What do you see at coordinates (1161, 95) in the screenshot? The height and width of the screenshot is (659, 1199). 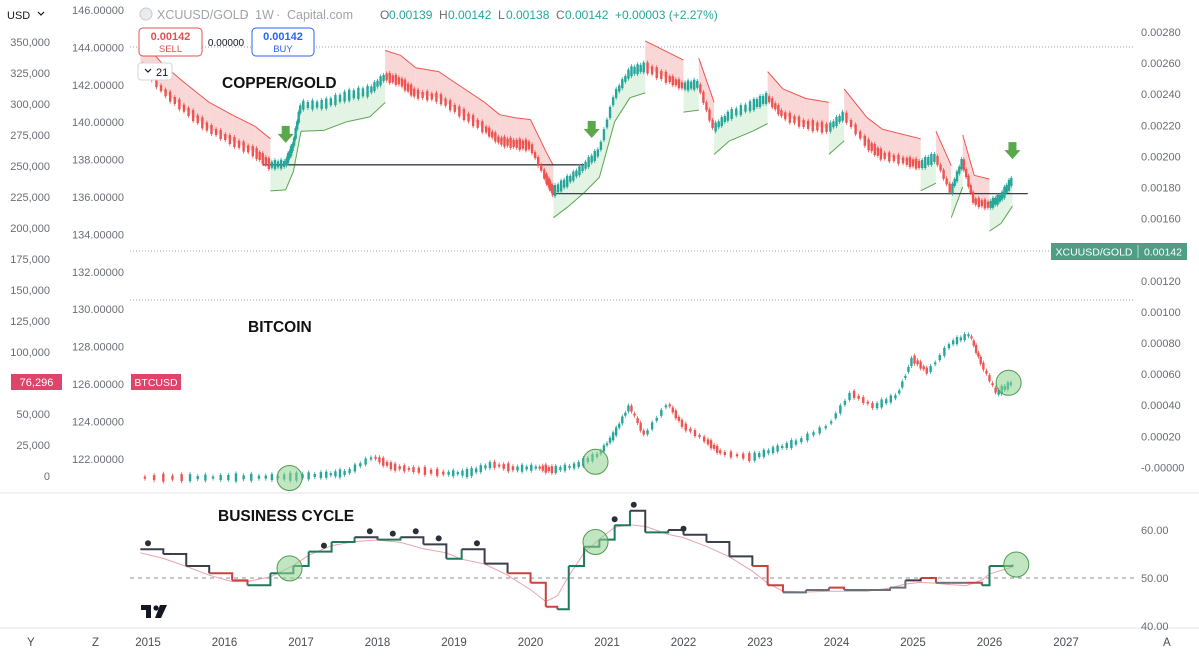 I see `right-axis-label: 0.00240` at bounding box center [1161, 95].